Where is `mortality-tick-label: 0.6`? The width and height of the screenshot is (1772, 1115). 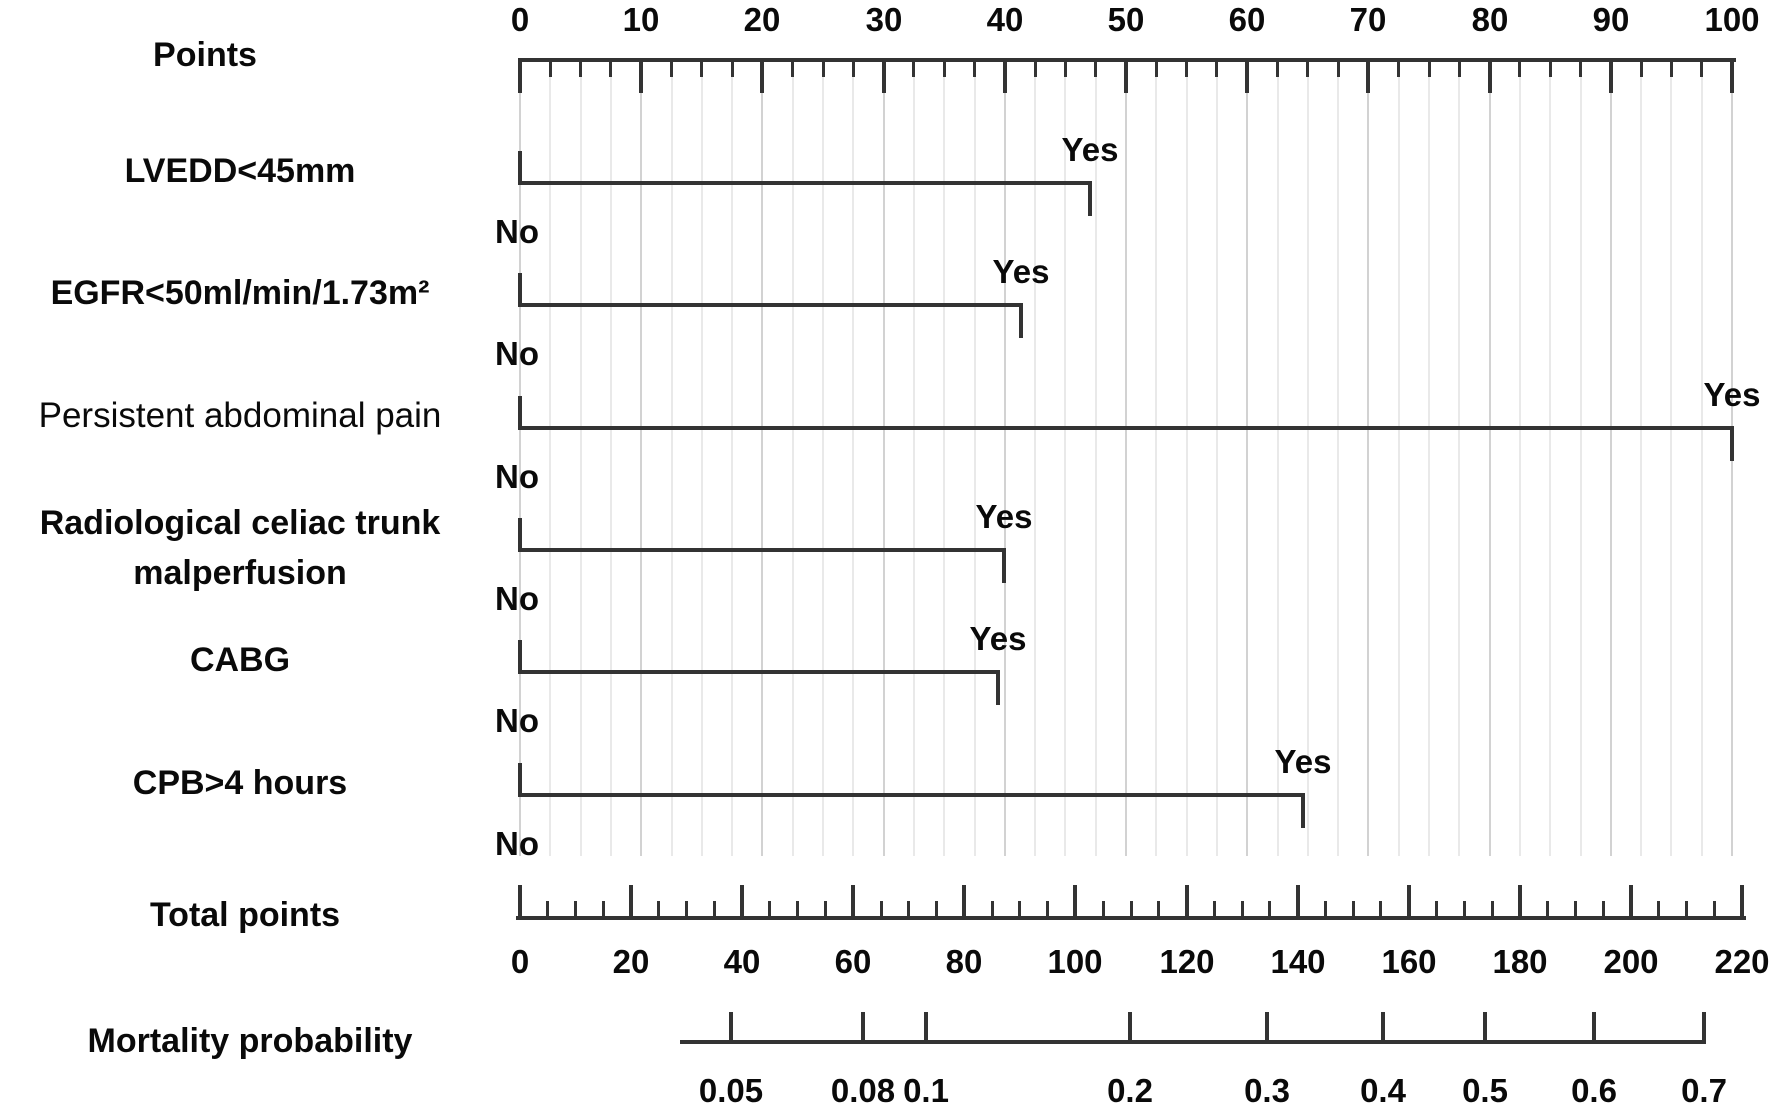
mortality-tick-label: 0.6 is located at coordinates (1594, 1090).